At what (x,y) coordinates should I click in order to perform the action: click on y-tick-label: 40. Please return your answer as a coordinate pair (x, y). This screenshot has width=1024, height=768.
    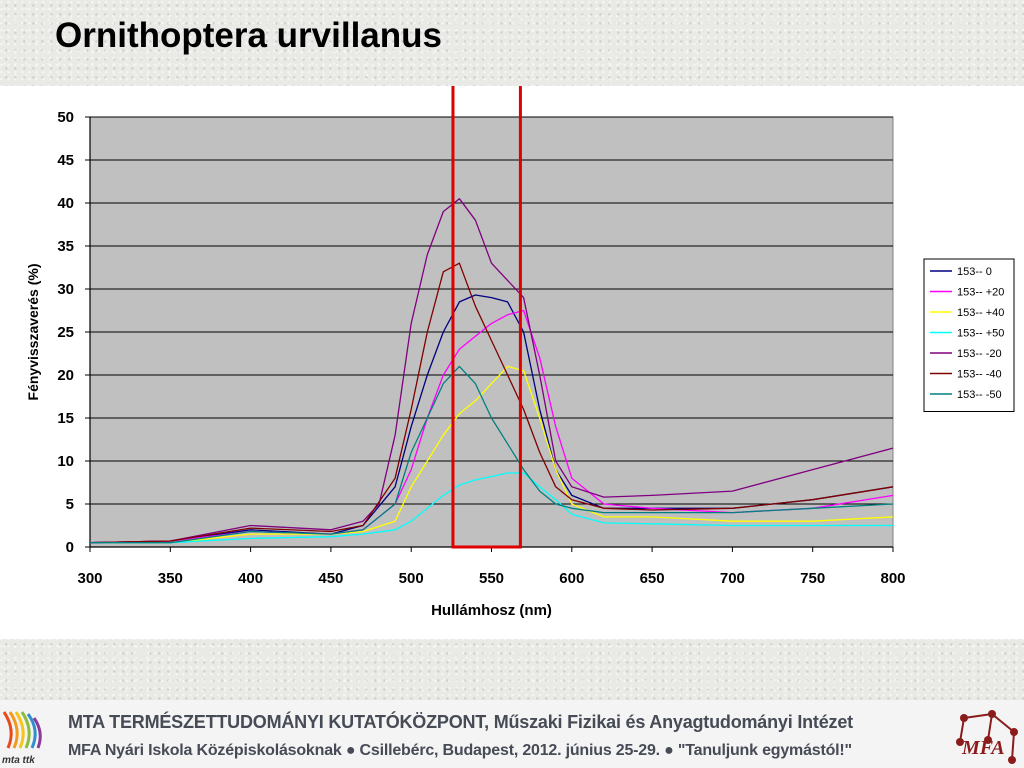
    Looking at the image, I should click on (65, 203).